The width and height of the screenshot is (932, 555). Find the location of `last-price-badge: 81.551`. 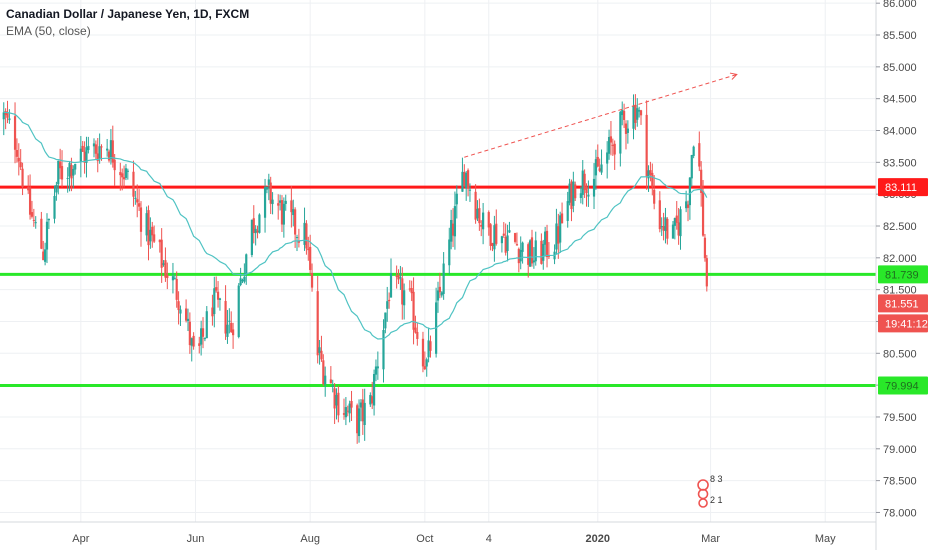

last-price-badge: 81.551 is located at coordinates (903, 303).